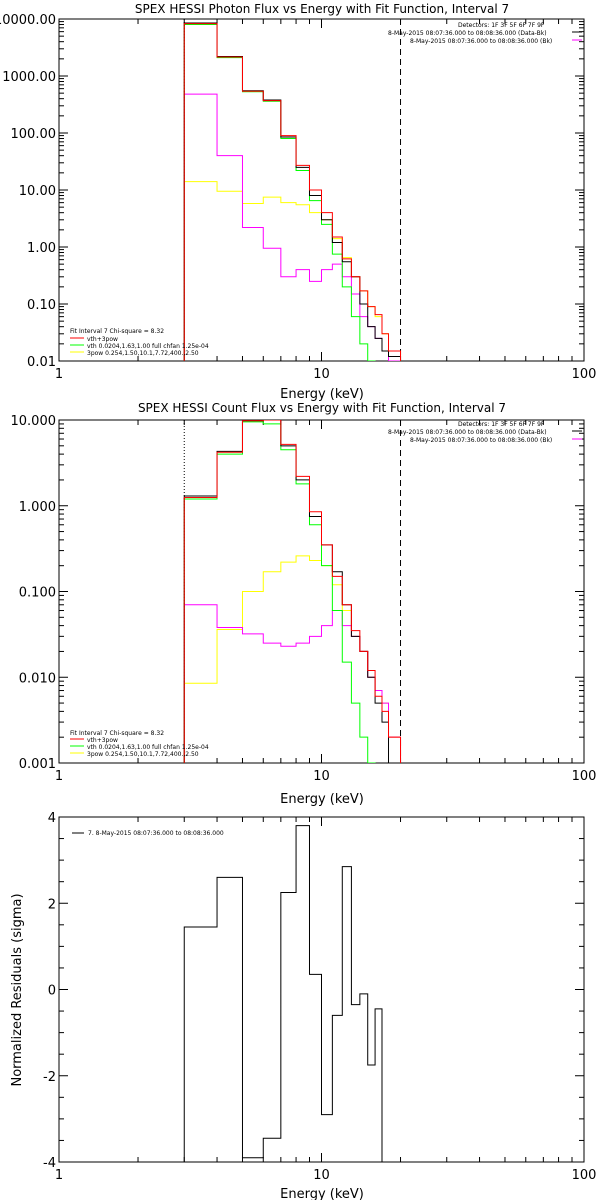 Image resolution: width=600 pixels, height=1200 pixels. What do you see at coordinates (148, 747) in the screenshot?
I see `panel-2-legend-vth: vth 0.0204,1.63,1.00 full chfan 1.25e-04` at bounding box center [148, 747].